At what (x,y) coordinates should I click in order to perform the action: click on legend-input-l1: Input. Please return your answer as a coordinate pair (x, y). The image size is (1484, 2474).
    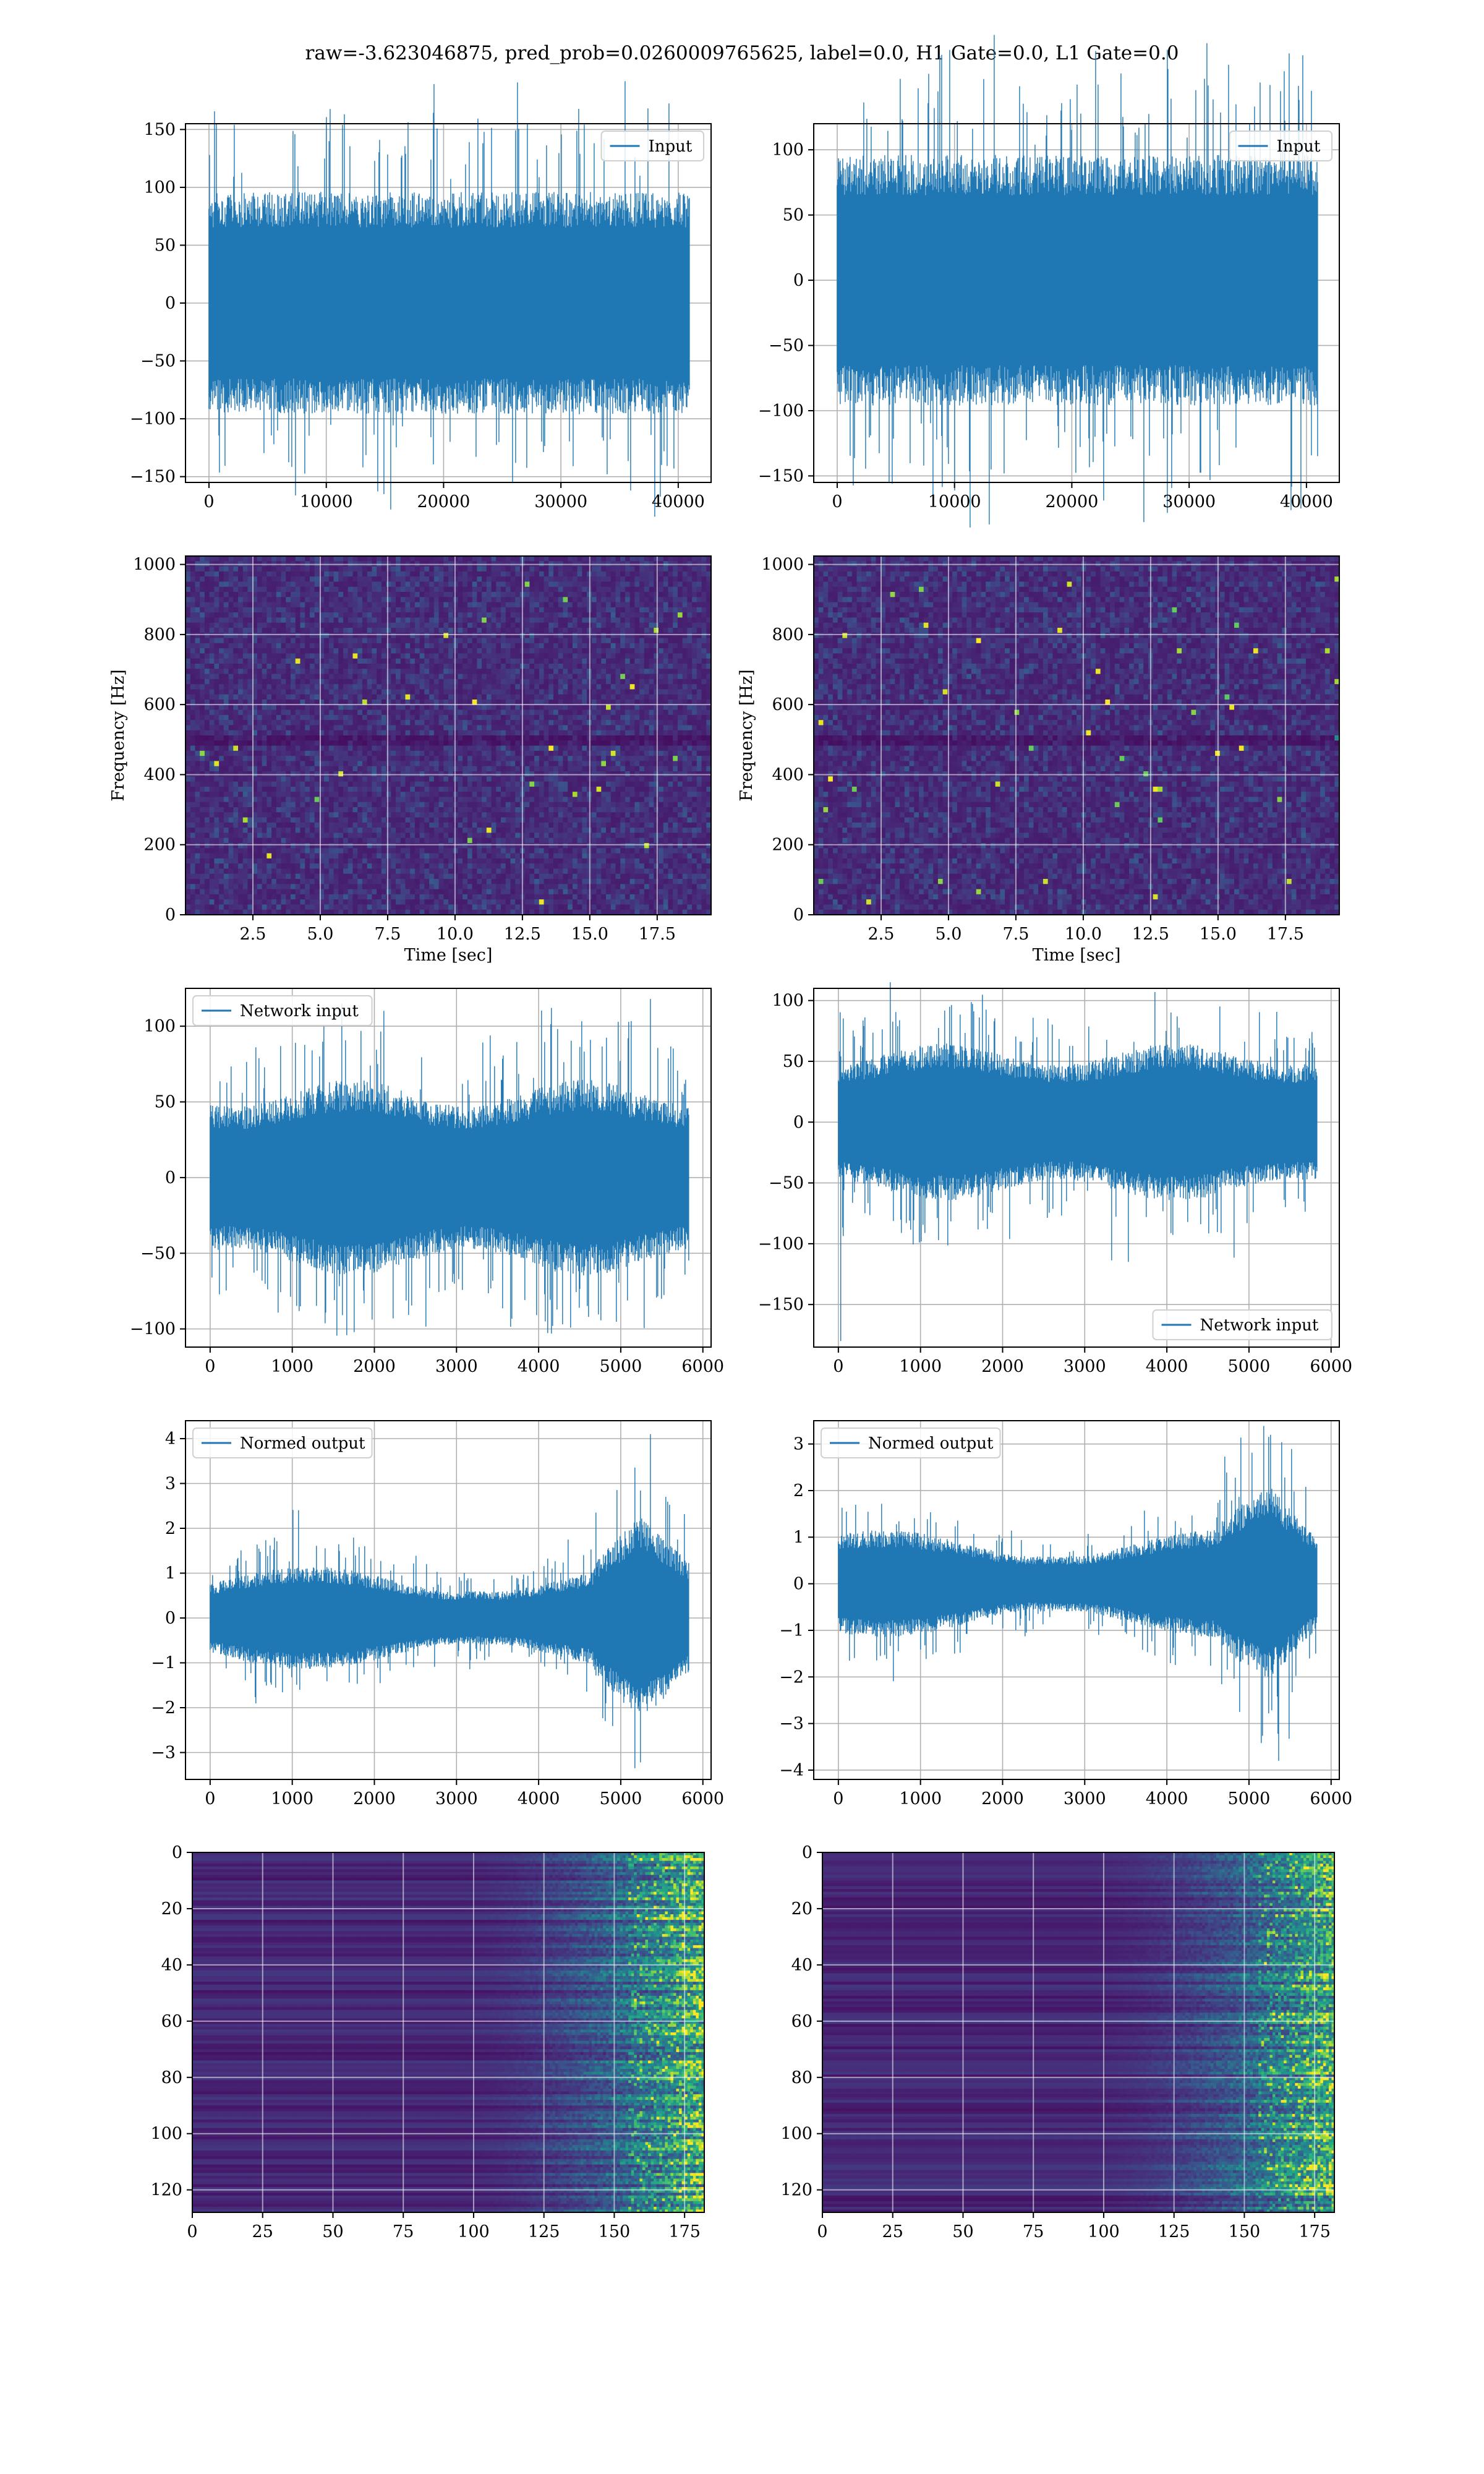
    Looking at the image, I should click on (1281, 146).